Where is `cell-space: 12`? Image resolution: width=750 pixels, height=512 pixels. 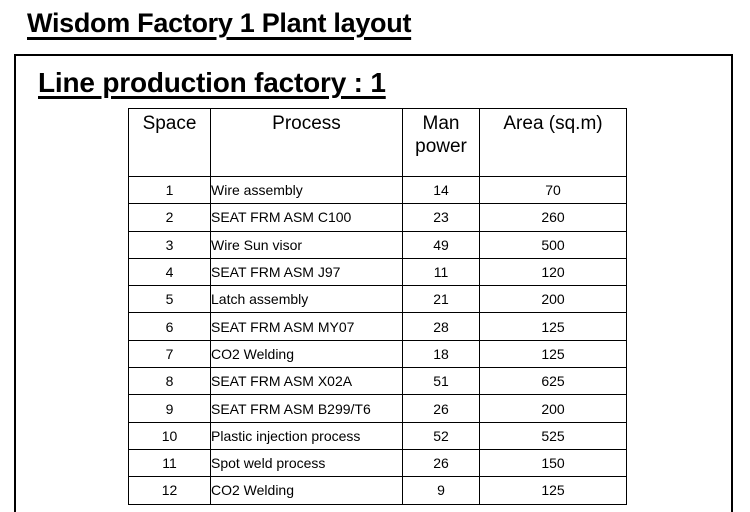 cell-space: 12 is located at coordinates (169, 490).